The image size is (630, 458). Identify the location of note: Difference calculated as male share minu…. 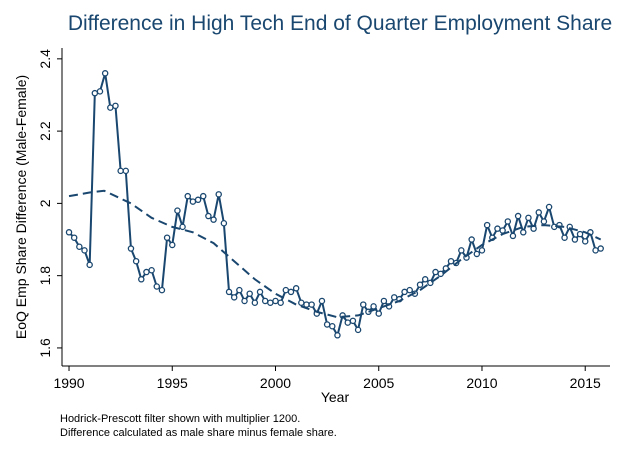
(198, 433).